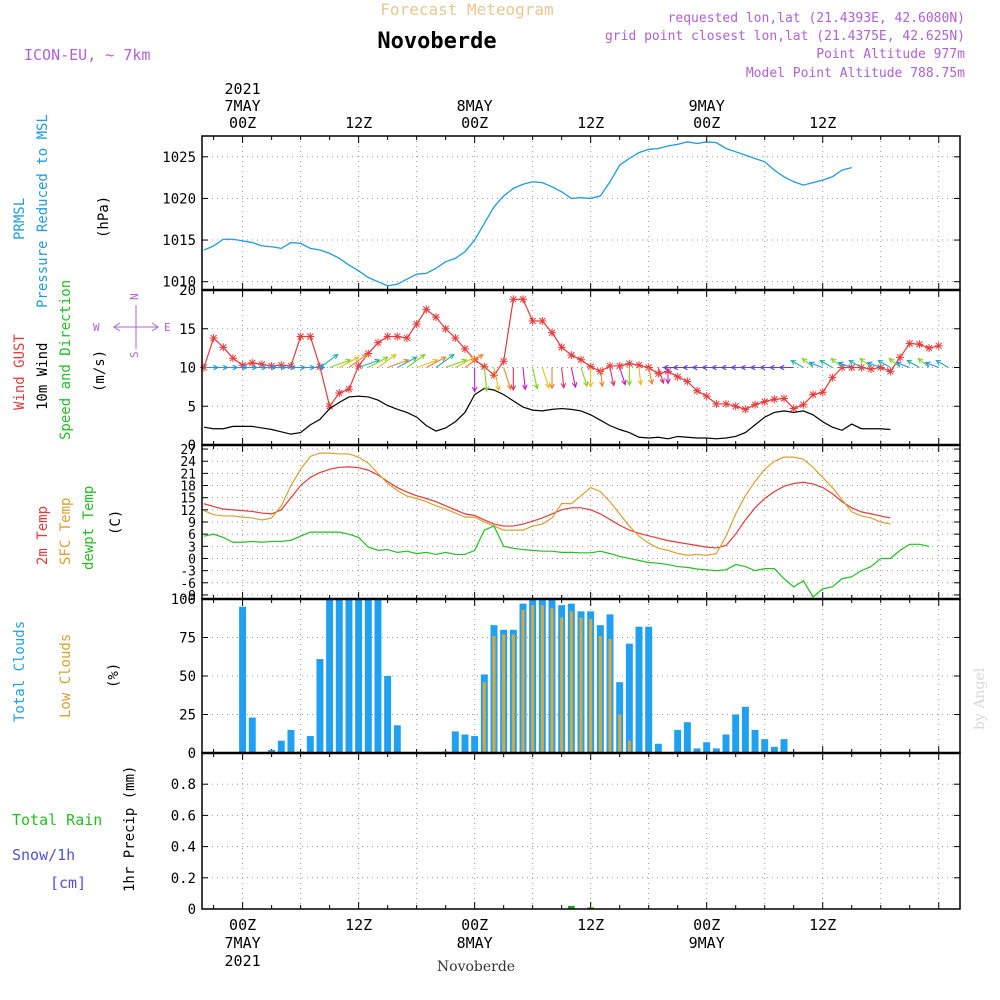  What do you see at coordinates (188, 584) in the screenshot?
I see `y-tick-label: -6` at bounding box center [188, 584].